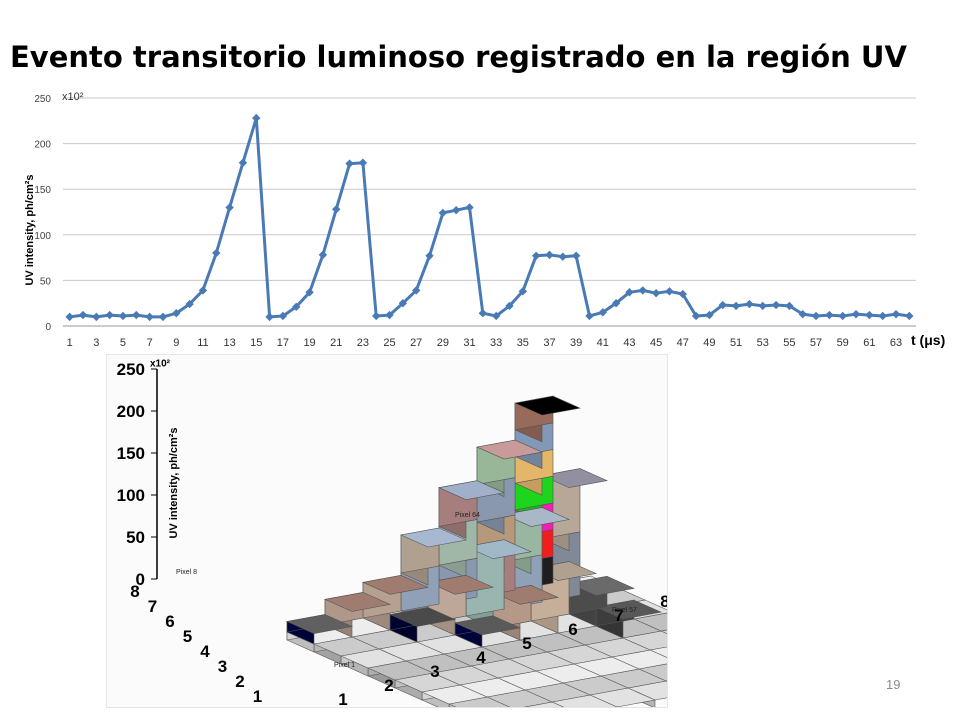 This screenshot has height=720, width=960. I want to click on x-tick-label: 49, so click(709, 343).